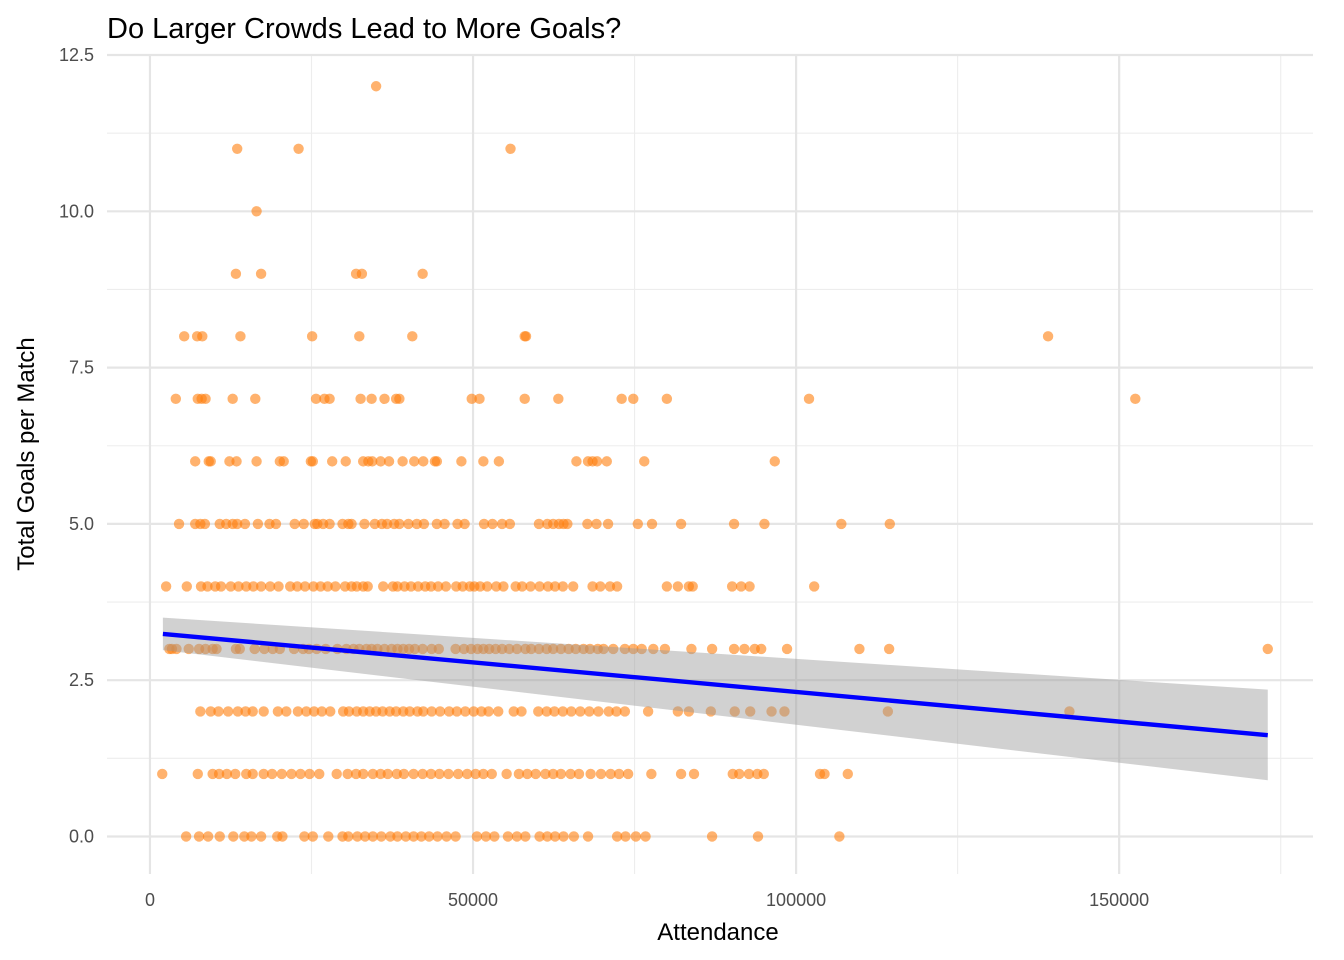 This screenshot has height=960, width=1344. Describe the element at coordinates (81, 524) in the screenshot. I see `y-tick-label: 5.0` at that location.